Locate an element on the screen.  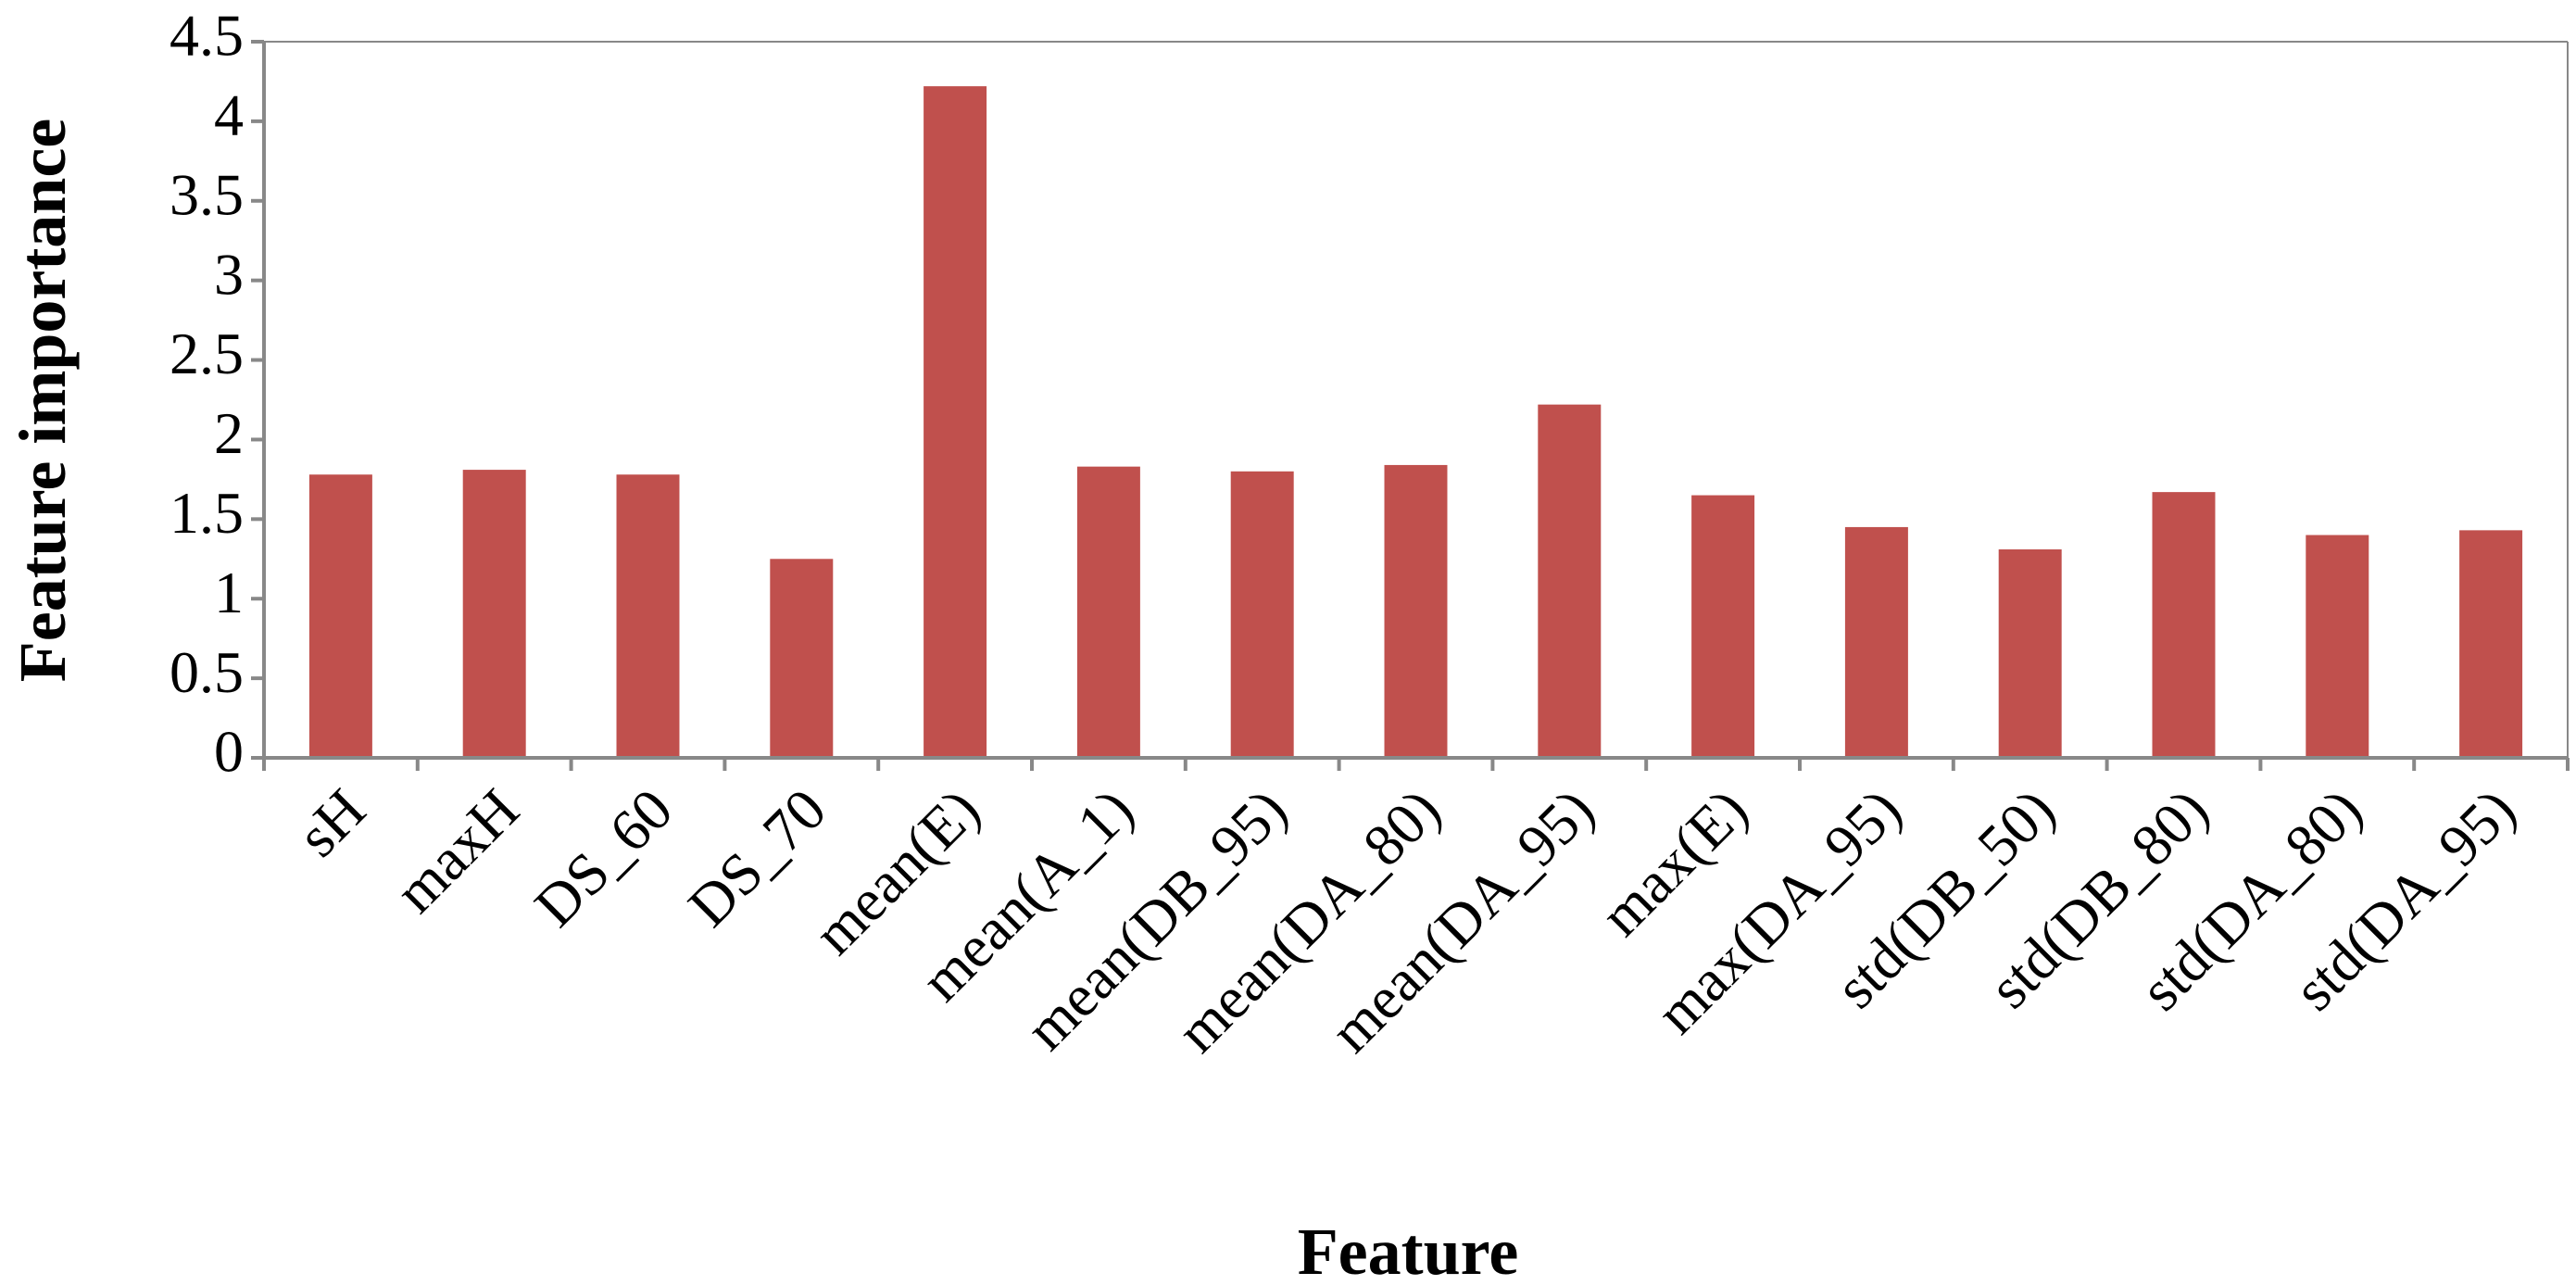
y-tick-label: 4 is located at coordinates (229, 115).